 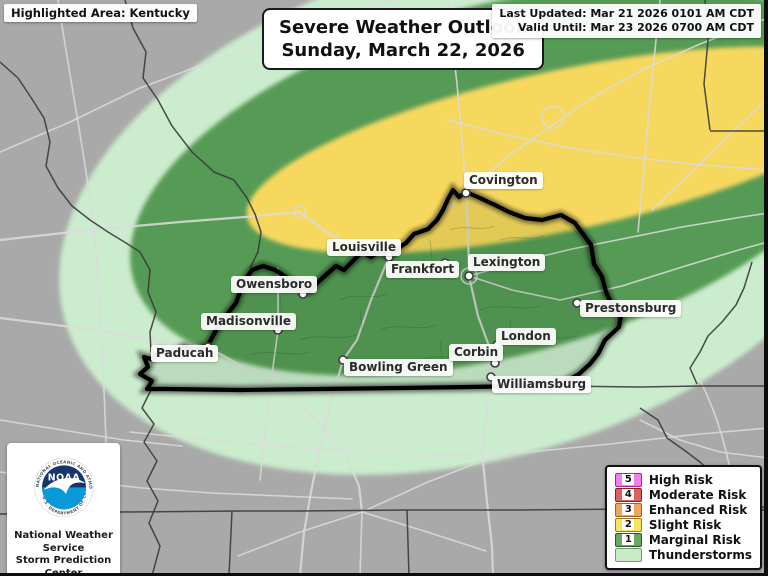 I want to click on legend-number: 1, so click(x=628, y=539).